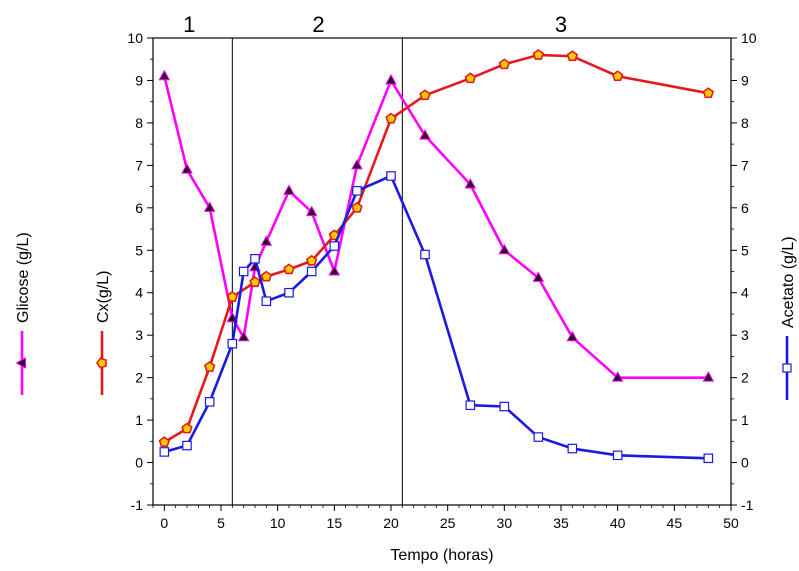 The image size is (799, 571). What do you see at coordinates (164, 523) in the screenshot?
I see `x-tick-label-0: 0` at bounding box center [164, 523].